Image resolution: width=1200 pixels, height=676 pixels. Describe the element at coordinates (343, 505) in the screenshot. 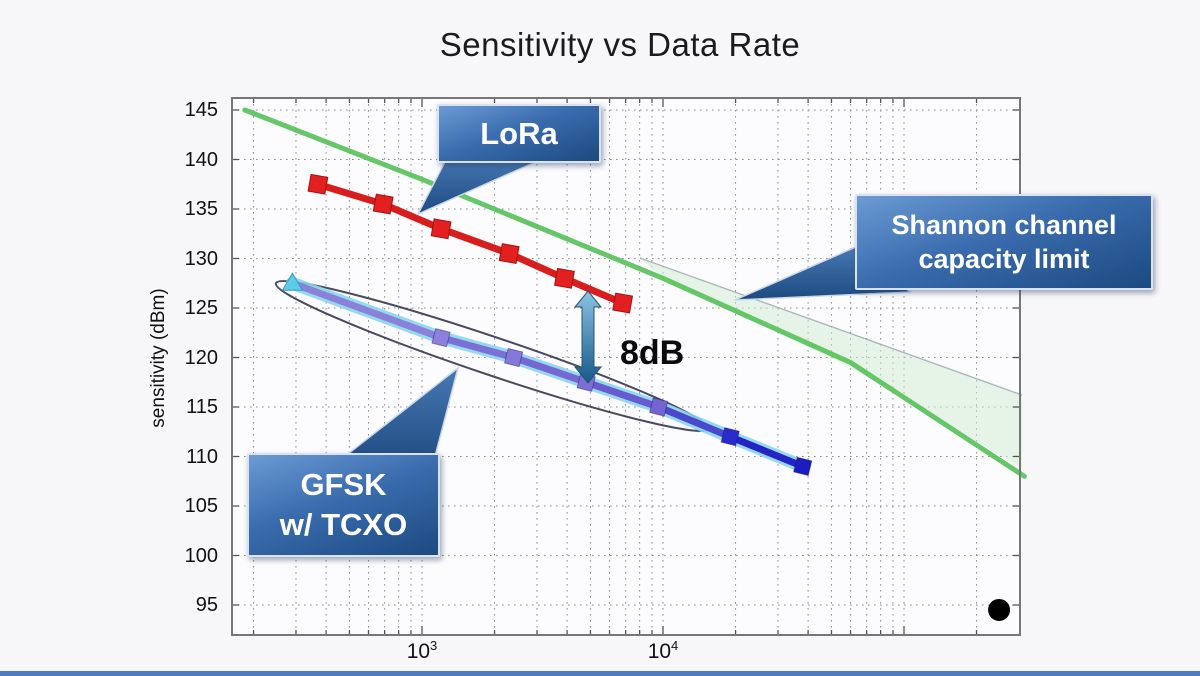

I see `callout-gfsk: GFSK w/ TCXO` at that location.